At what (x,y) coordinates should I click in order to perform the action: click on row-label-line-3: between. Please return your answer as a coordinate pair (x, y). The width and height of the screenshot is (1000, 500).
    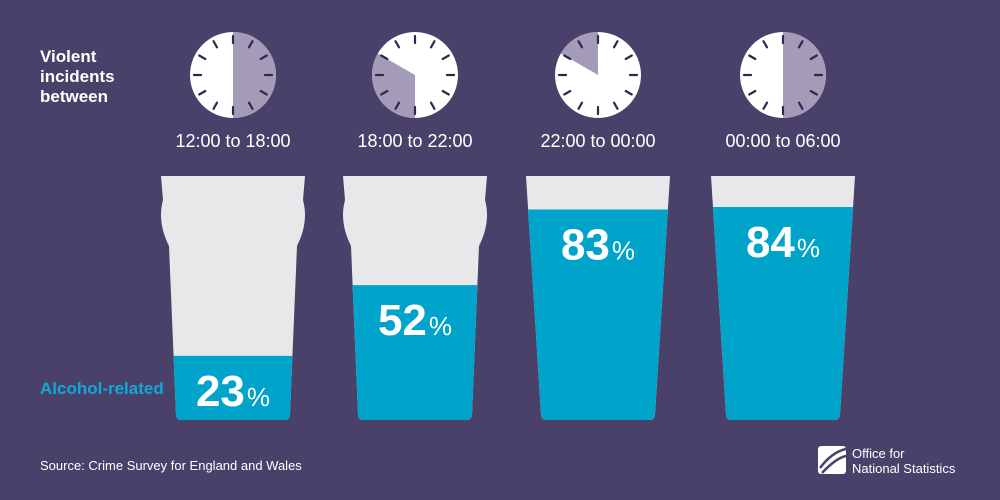
    Looking at the image, I should click on (74, 96).